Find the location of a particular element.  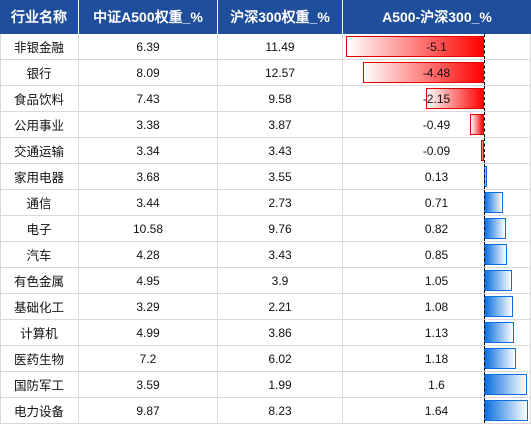

table-row: 公用事业 3.38 3.87 -0.49 is located at coordinates (265, 125).